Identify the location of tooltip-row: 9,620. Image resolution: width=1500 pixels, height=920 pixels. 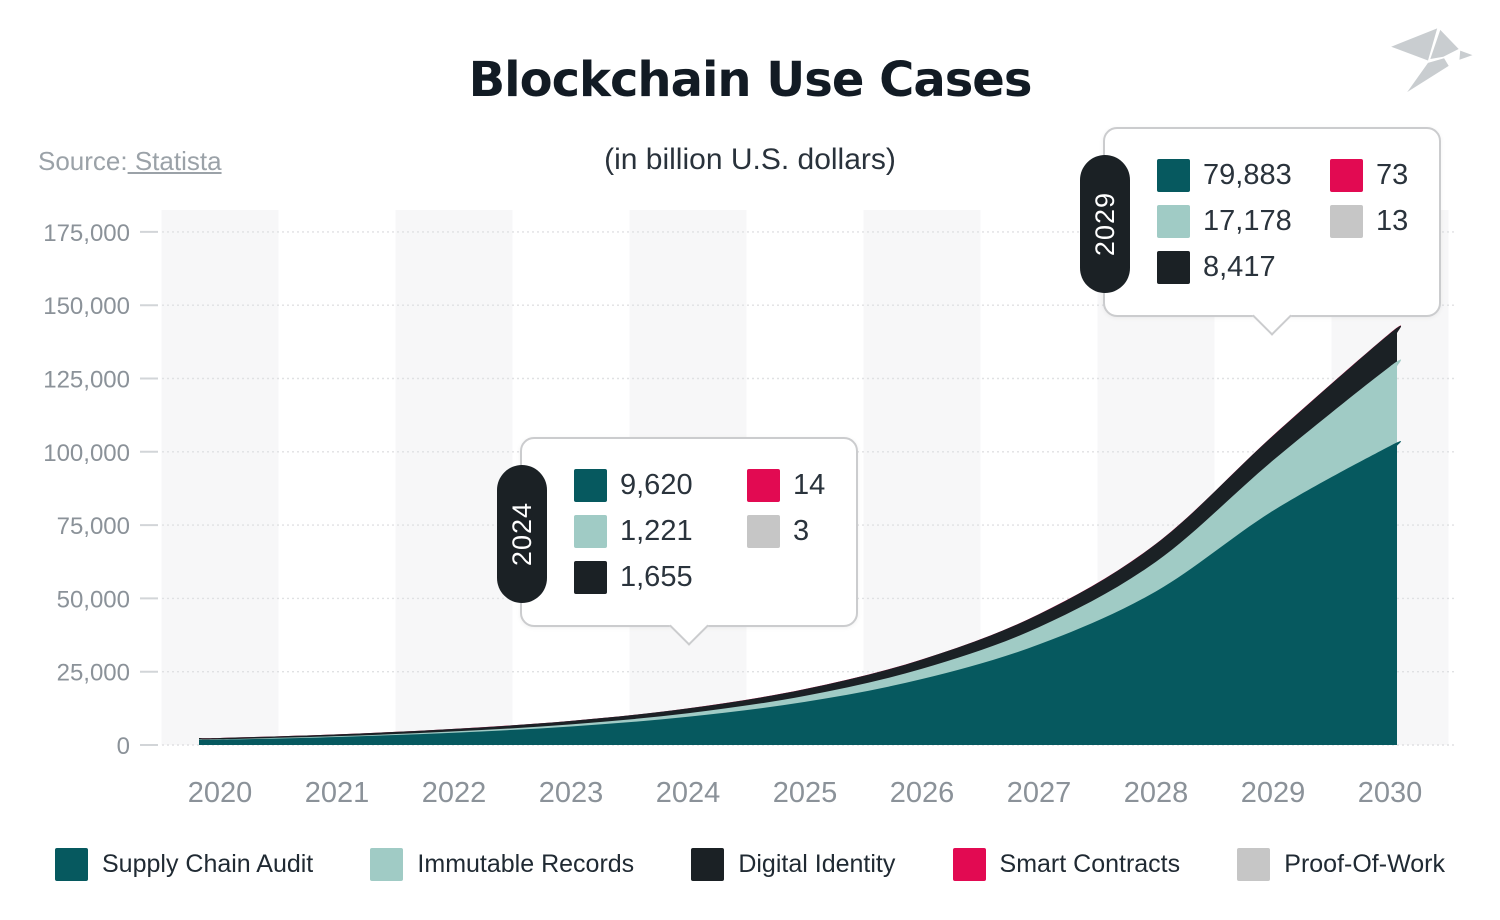
(660, 485).